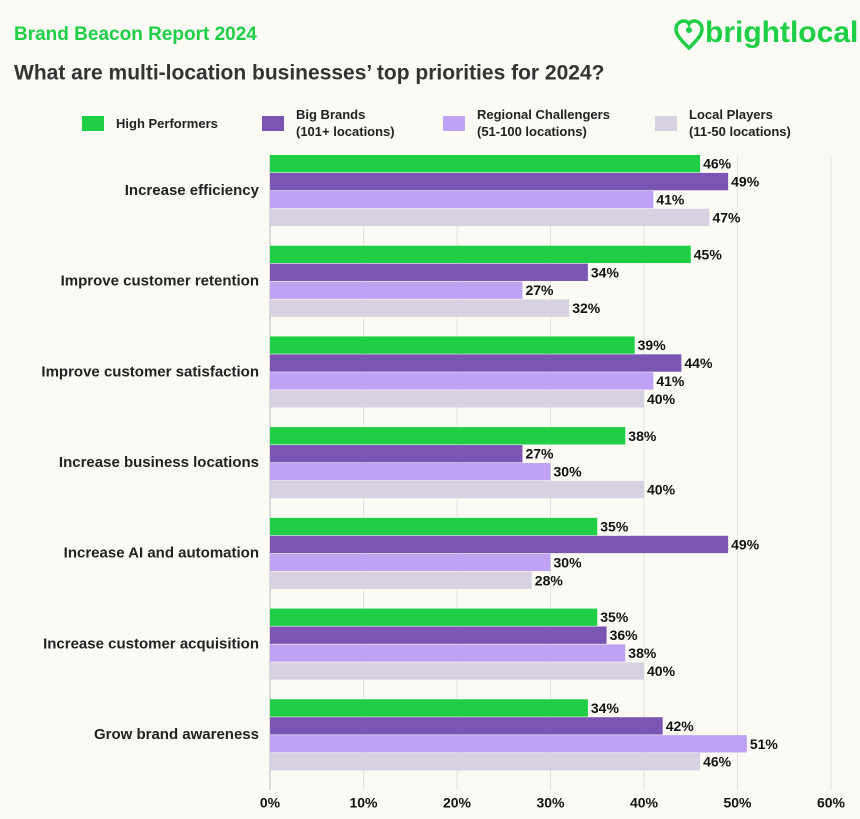 Image resolution: width=860 pixels, height=819 pixels. I want to click on x-tick-label: 30%, so click(550, 803).